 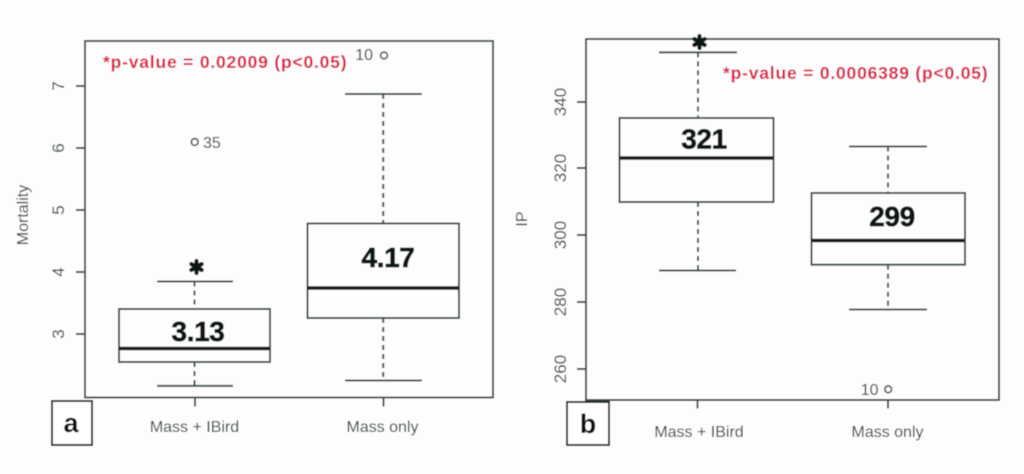 What do you see at coordinates (892, 216) in the screenshot?
I see `svg-text: 299` at bounding box center [892, 216].